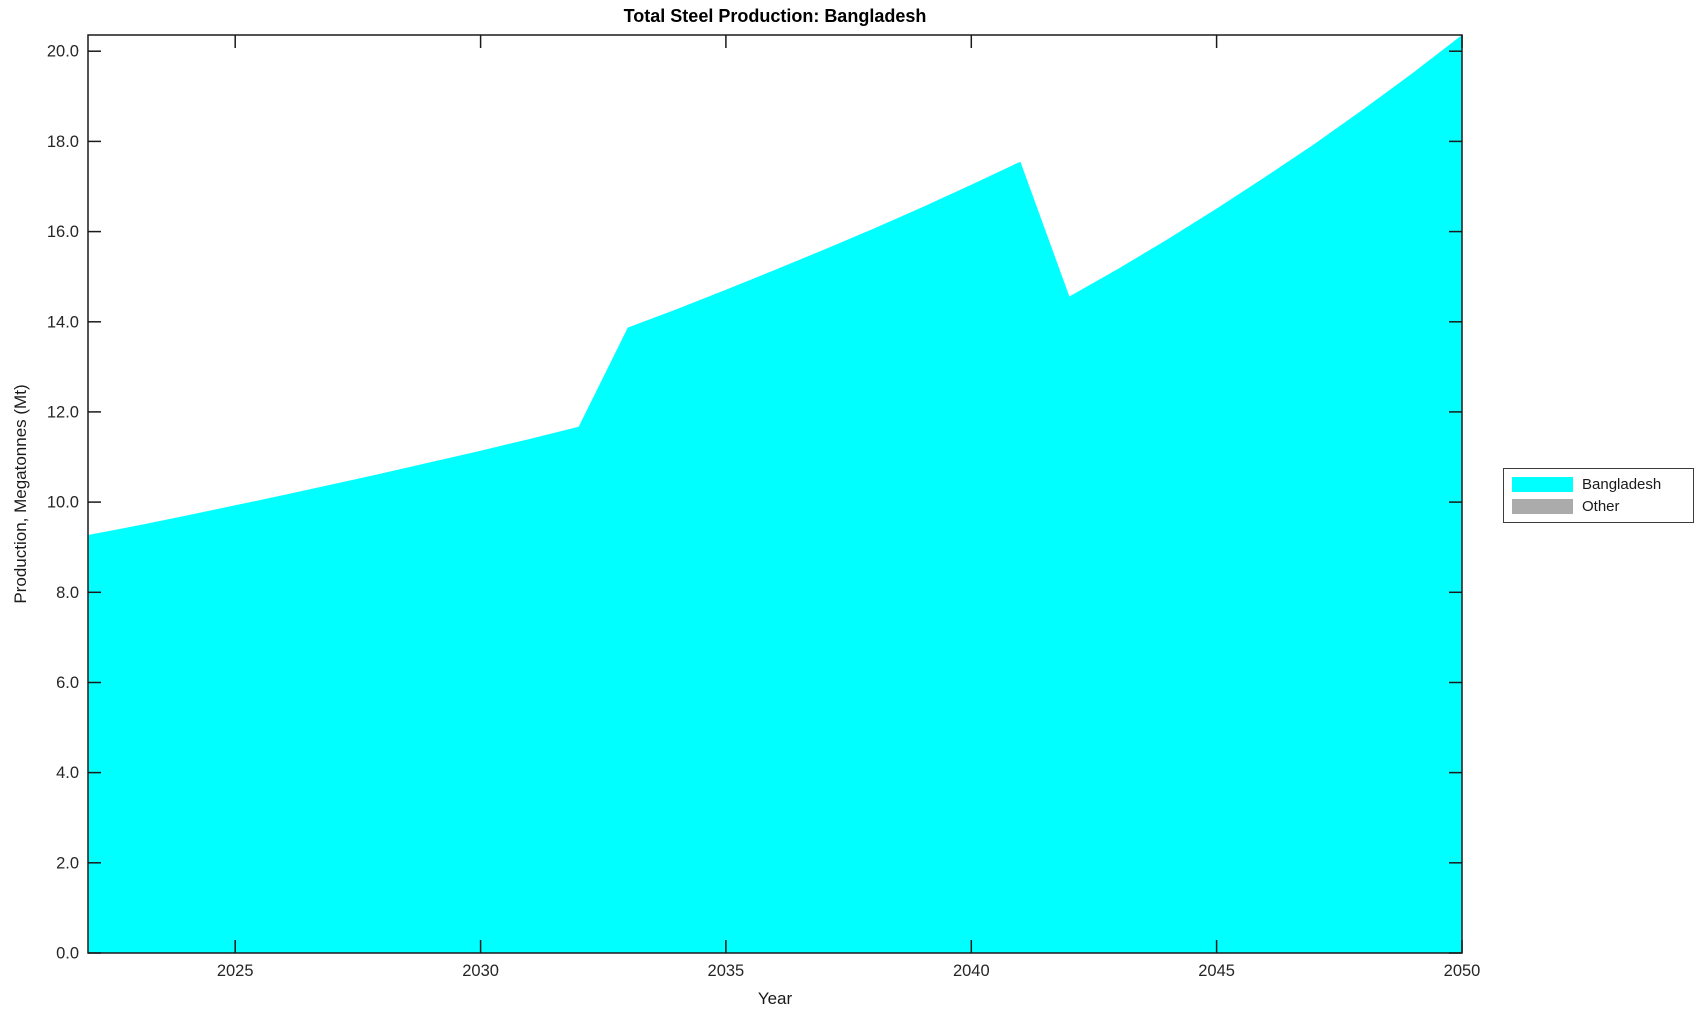  I want to click on y-tick-label: 10.0, so click(63, 503).